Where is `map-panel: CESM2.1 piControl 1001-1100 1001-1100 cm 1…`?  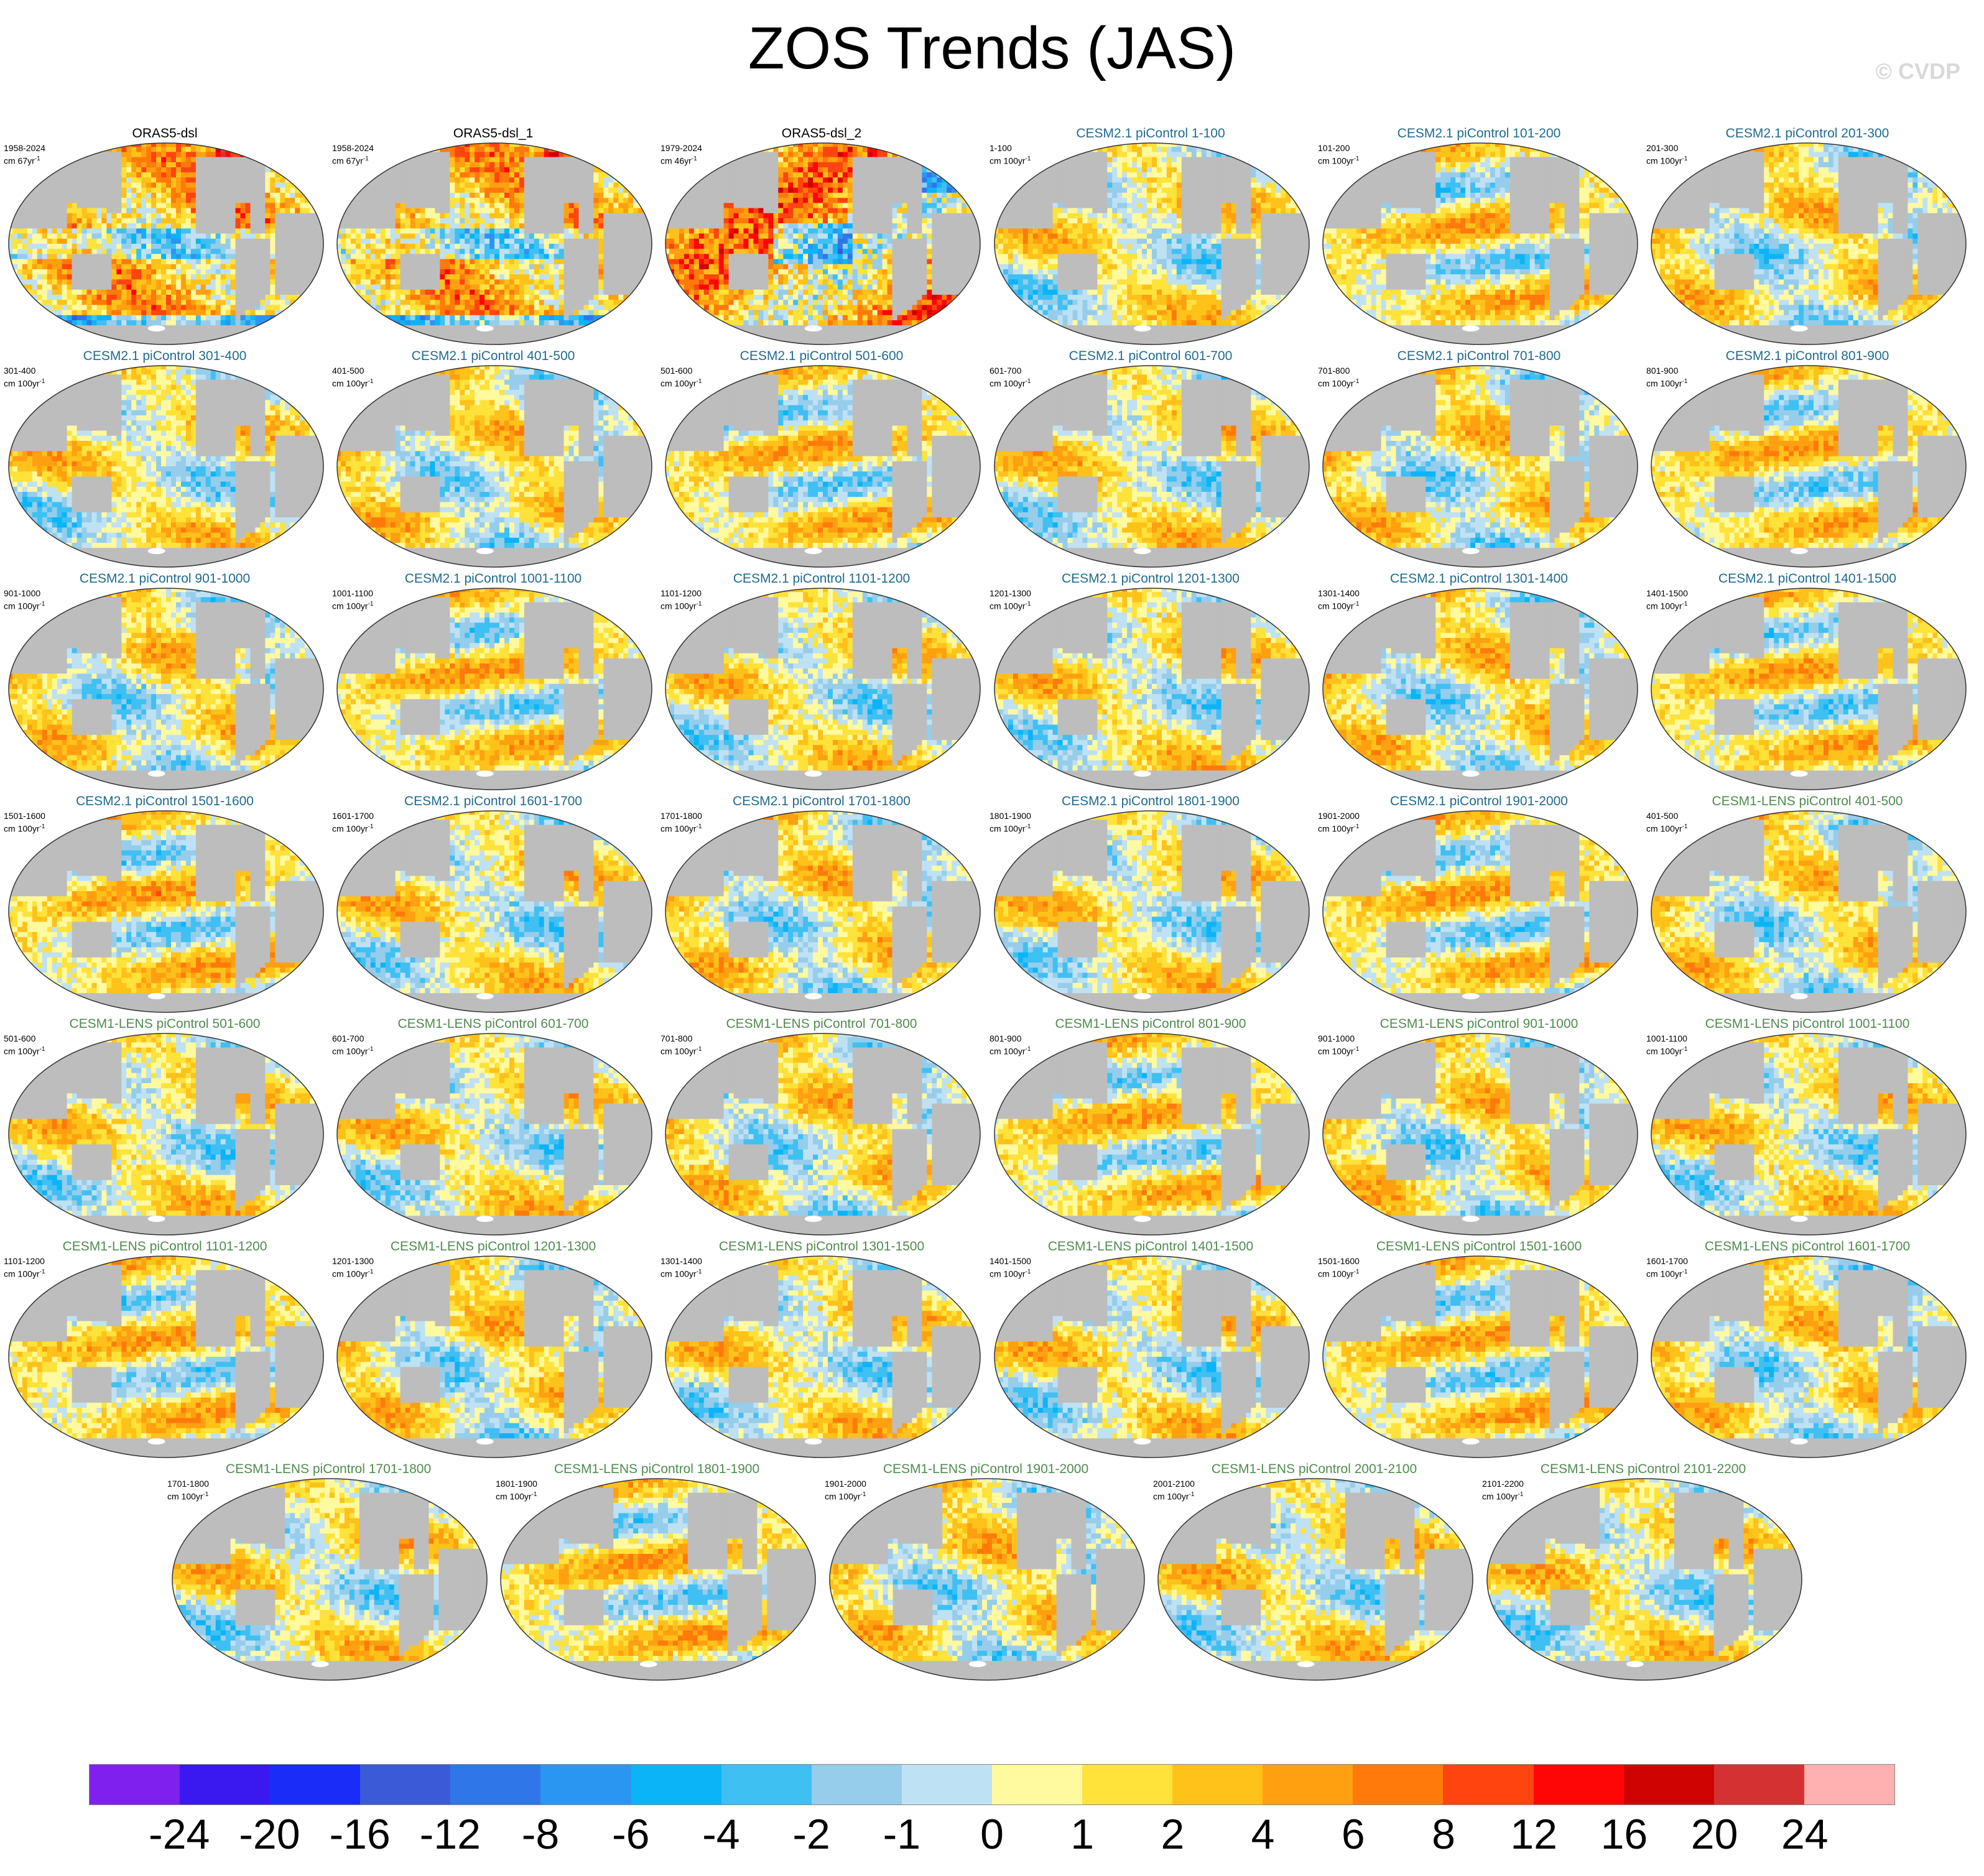
map-panel: CESM2.1 piControl 1001-1100 1001-1100 cm 1… is located at coordinates (493, 681).